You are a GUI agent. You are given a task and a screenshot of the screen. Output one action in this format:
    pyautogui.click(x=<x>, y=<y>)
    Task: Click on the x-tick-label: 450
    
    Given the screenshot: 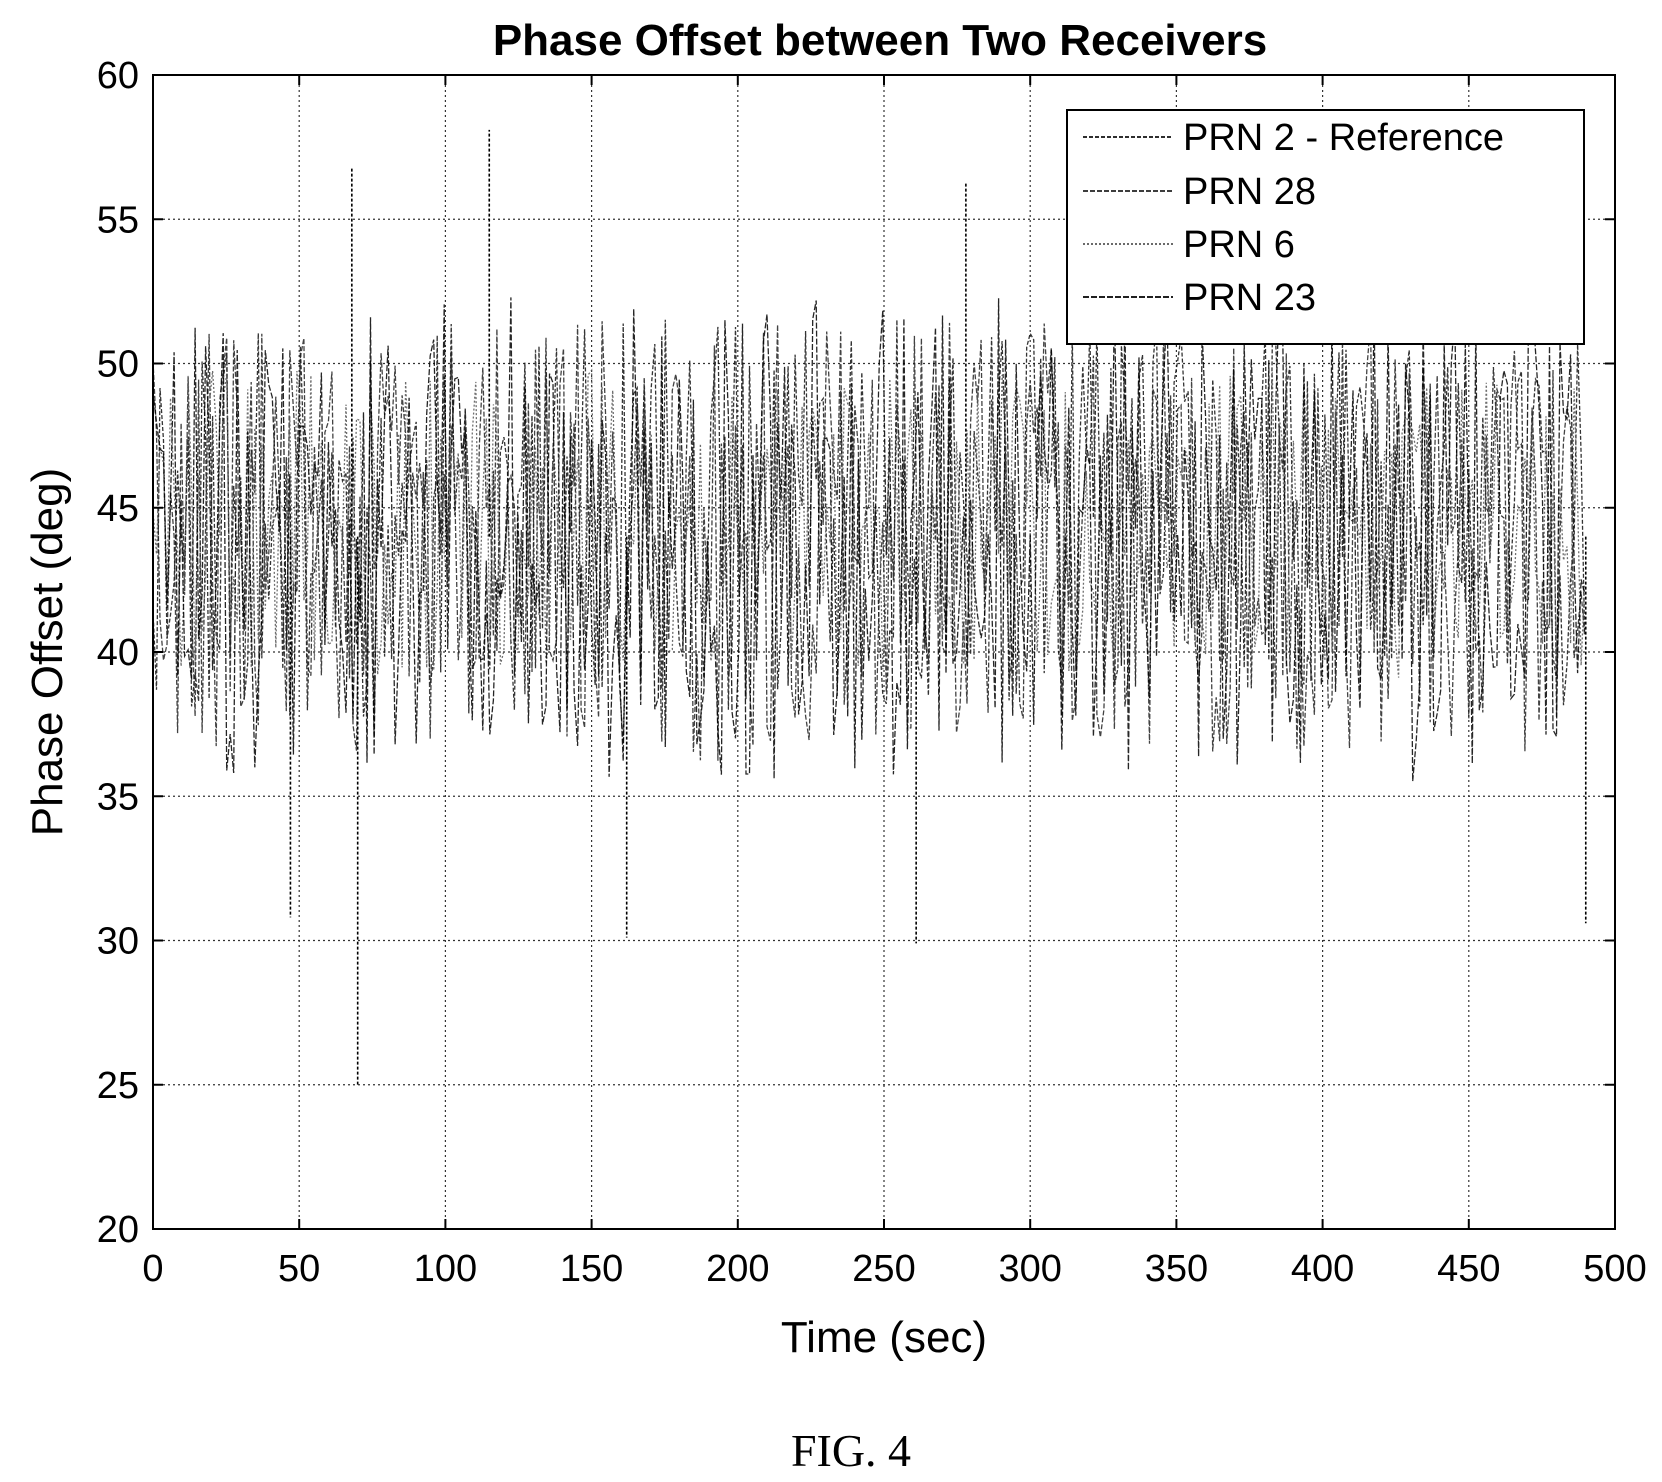 What is the action you would take?
    pyautogui.click(x=1468, y=1269)
    